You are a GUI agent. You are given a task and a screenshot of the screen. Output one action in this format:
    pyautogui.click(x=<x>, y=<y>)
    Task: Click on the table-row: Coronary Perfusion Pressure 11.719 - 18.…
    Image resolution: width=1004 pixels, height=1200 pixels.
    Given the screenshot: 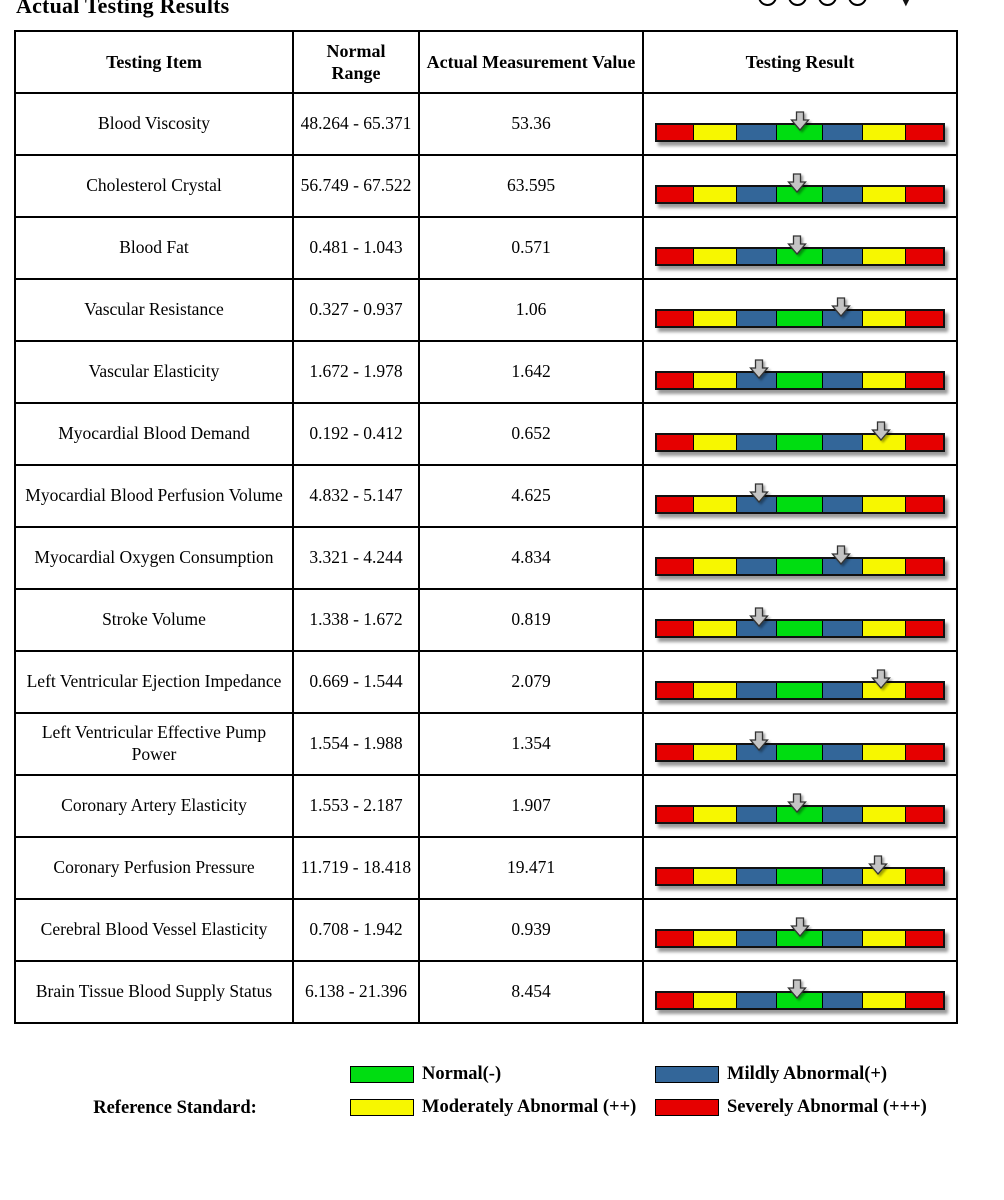 What is the action you would take?
    pyautogui.click(x=486, y=868)
    